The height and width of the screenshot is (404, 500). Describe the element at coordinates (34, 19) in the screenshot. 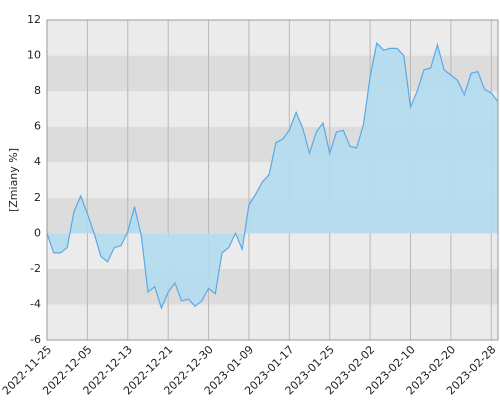

I see `y-tick-label: 12` at that location.